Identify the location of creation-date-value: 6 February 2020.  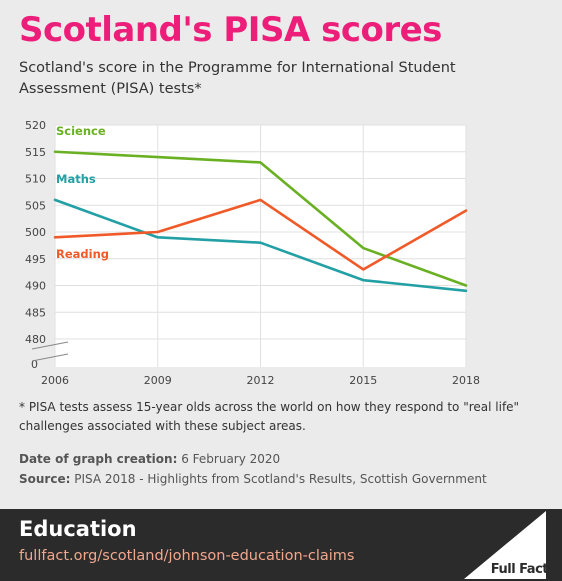
(231, 459).